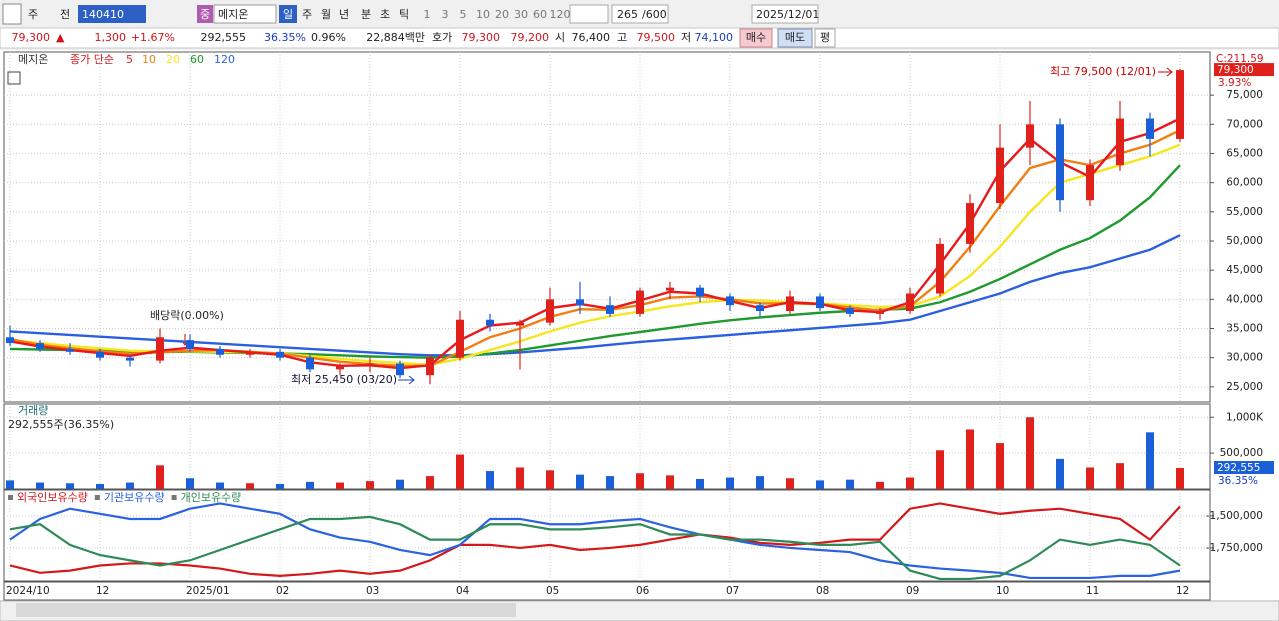 The height and width of the screenshot is (621, 1279). Describe the element at coordinates (33, 14) in the screenshot. I see `toolbar-text: 주` at that location.